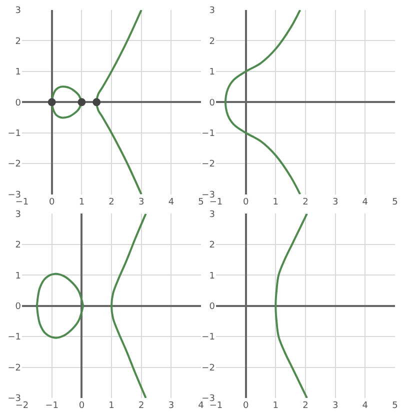  What do you see at coordinates (51, 406) in the screenshot?
I see `x-tick-label: −1` at bounding box center [51, 406].